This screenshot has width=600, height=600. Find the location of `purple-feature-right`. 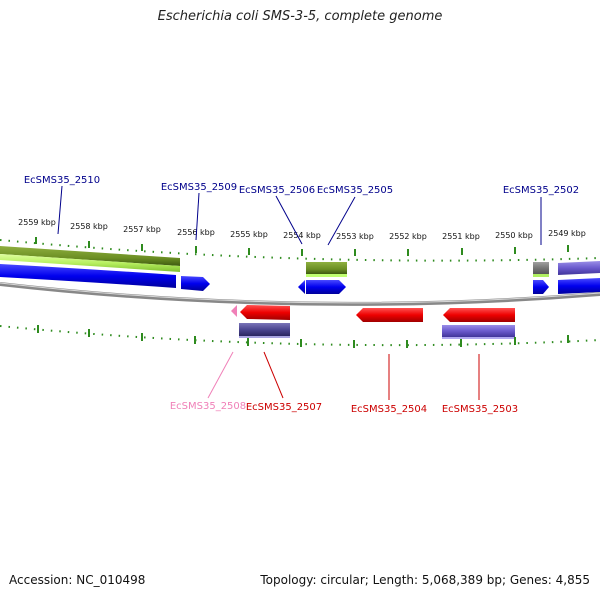

purple-feature-right is located at coordinates (579, 268).